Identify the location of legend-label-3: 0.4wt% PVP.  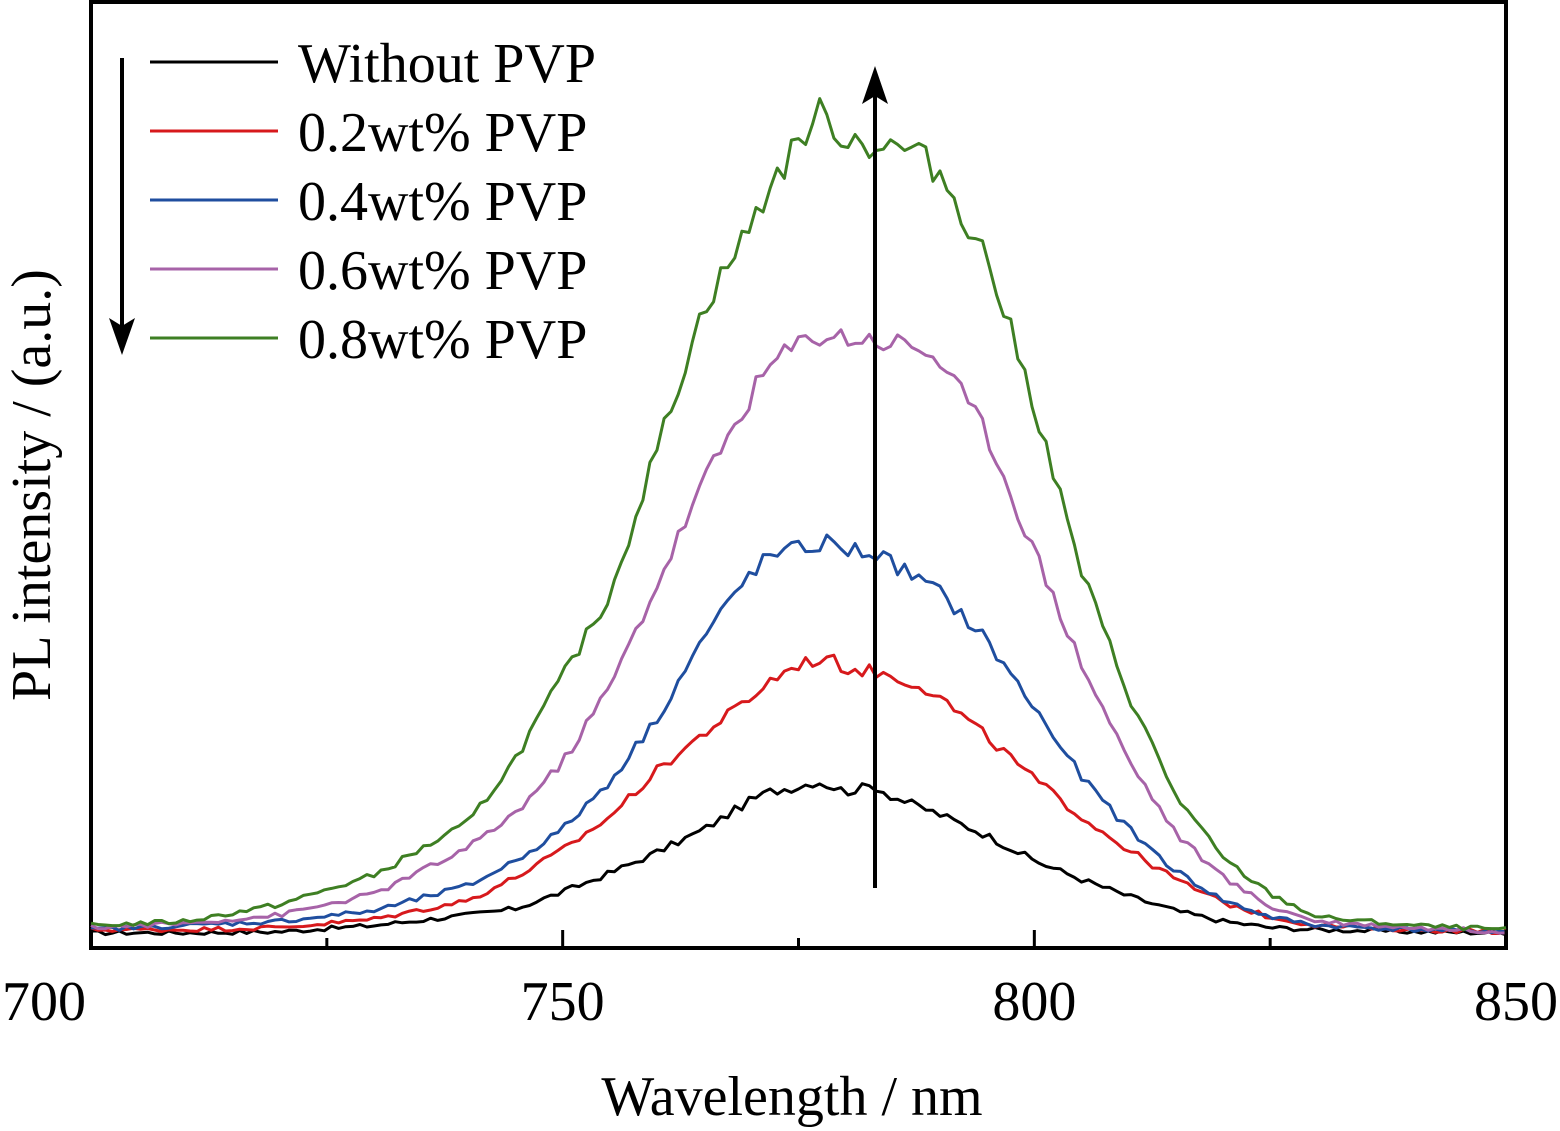
(442, 202).